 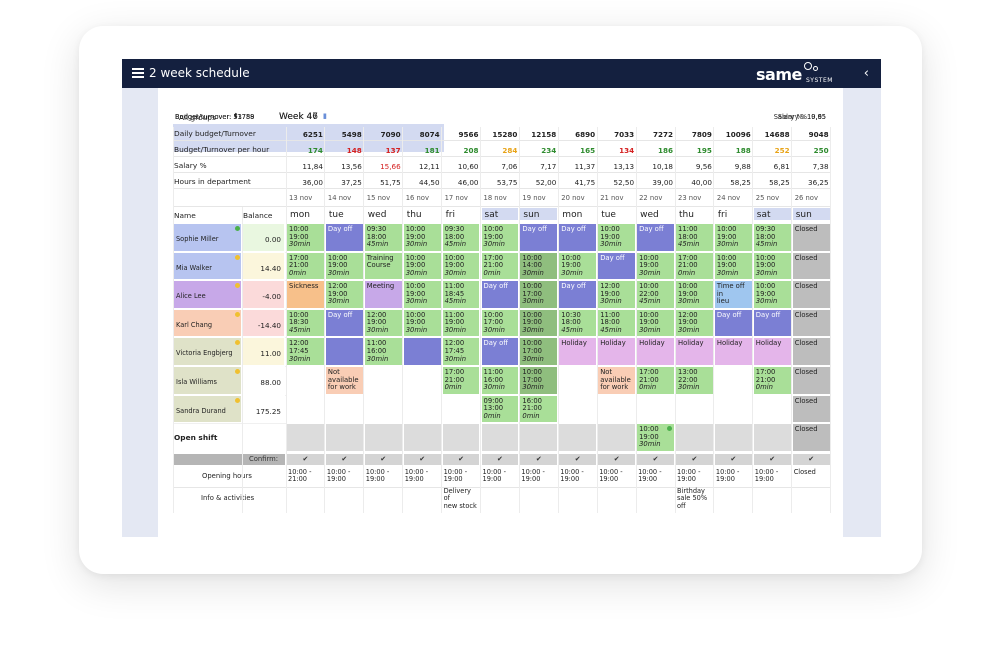 What do you see at coordinates (191, 296) in the screenshot?
I see `employee-name: Alice Lee` at bounding box center [191, 296].